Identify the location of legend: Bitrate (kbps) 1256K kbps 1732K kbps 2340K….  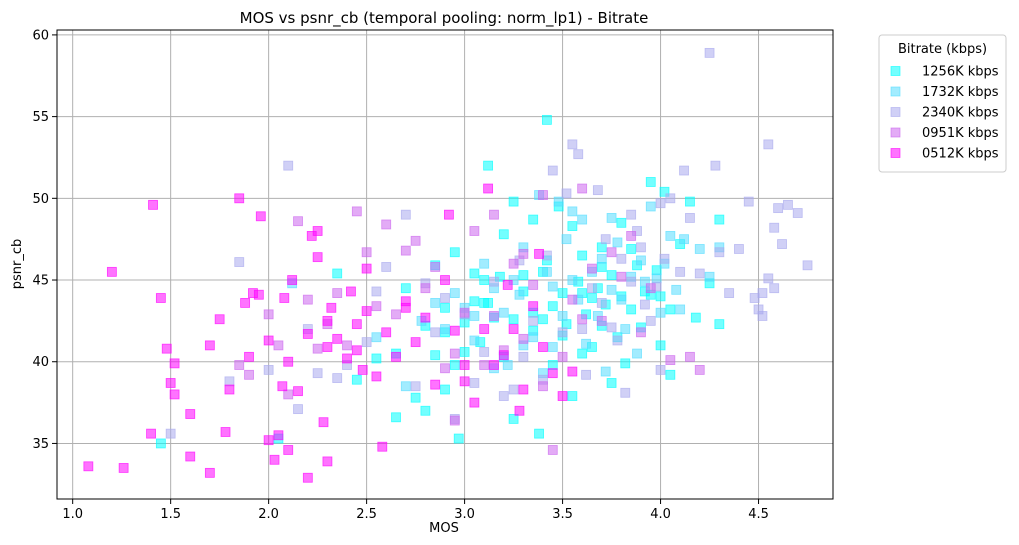
(942, 103).